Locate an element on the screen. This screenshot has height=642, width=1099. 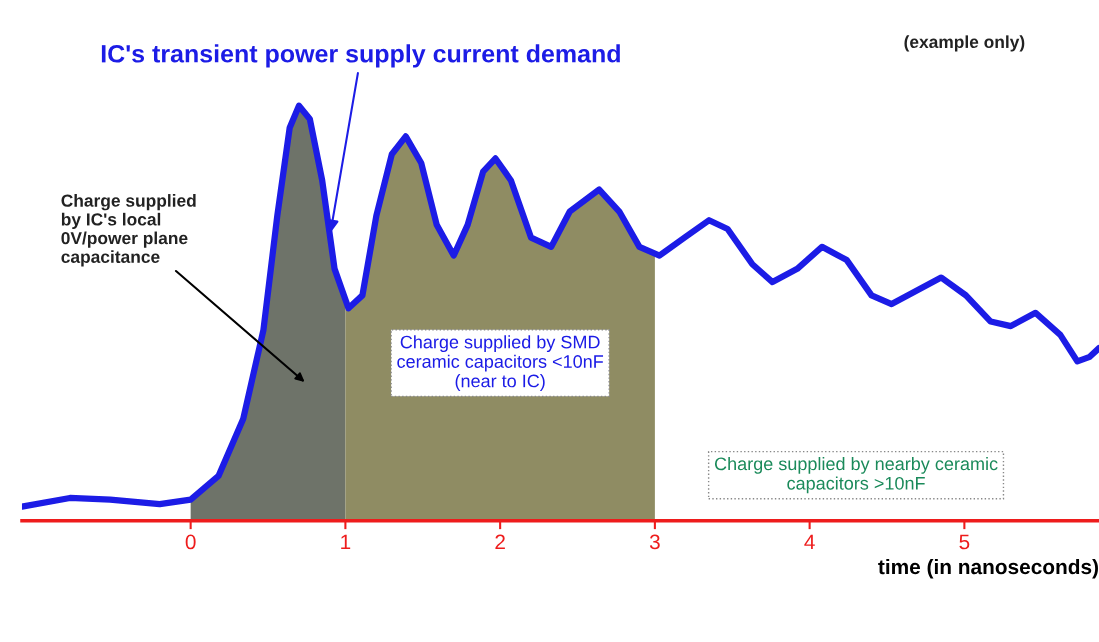
text: (example only) is located at coordinates (964, 43).